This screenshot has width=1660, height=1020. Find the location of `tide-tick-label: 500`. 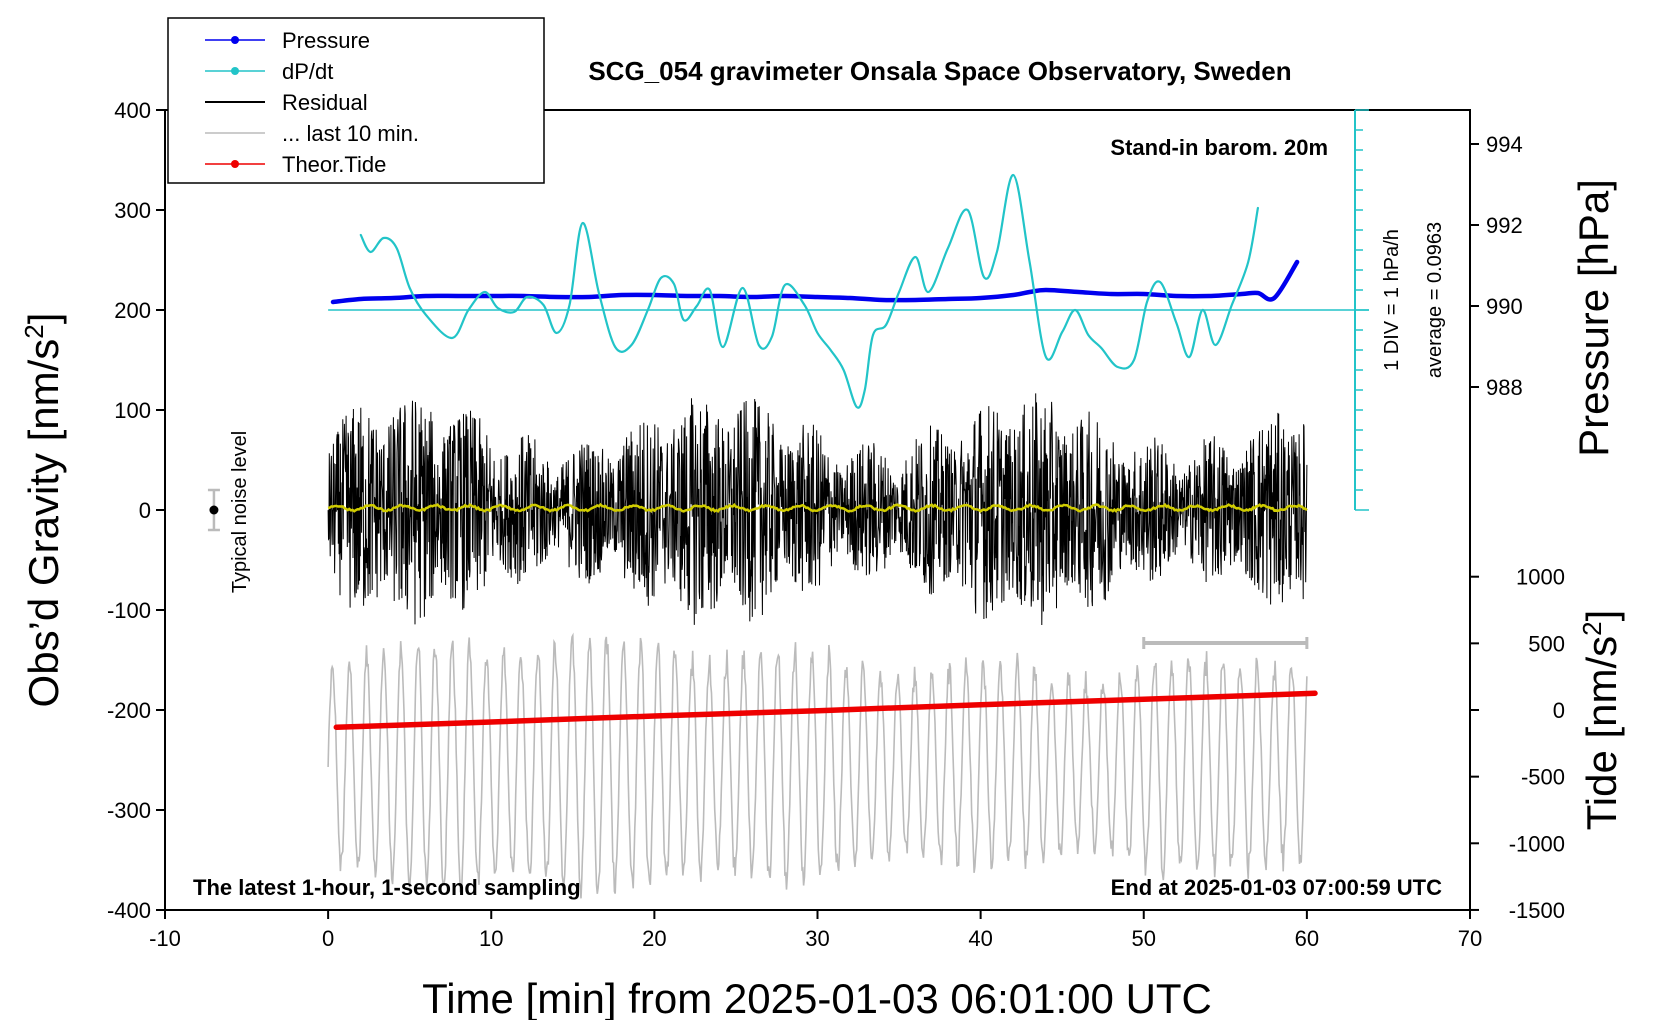

tide-tick-label: 500 is located at coordinates (1546, 643).